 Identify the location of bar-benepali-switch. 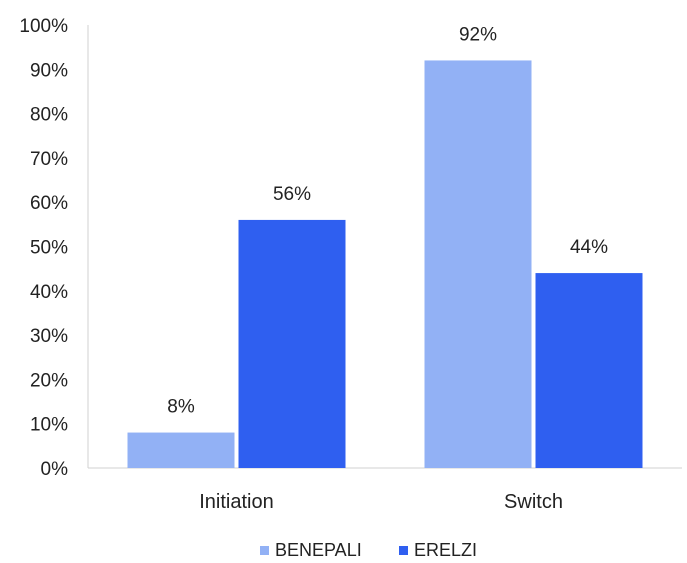
(478, 264).